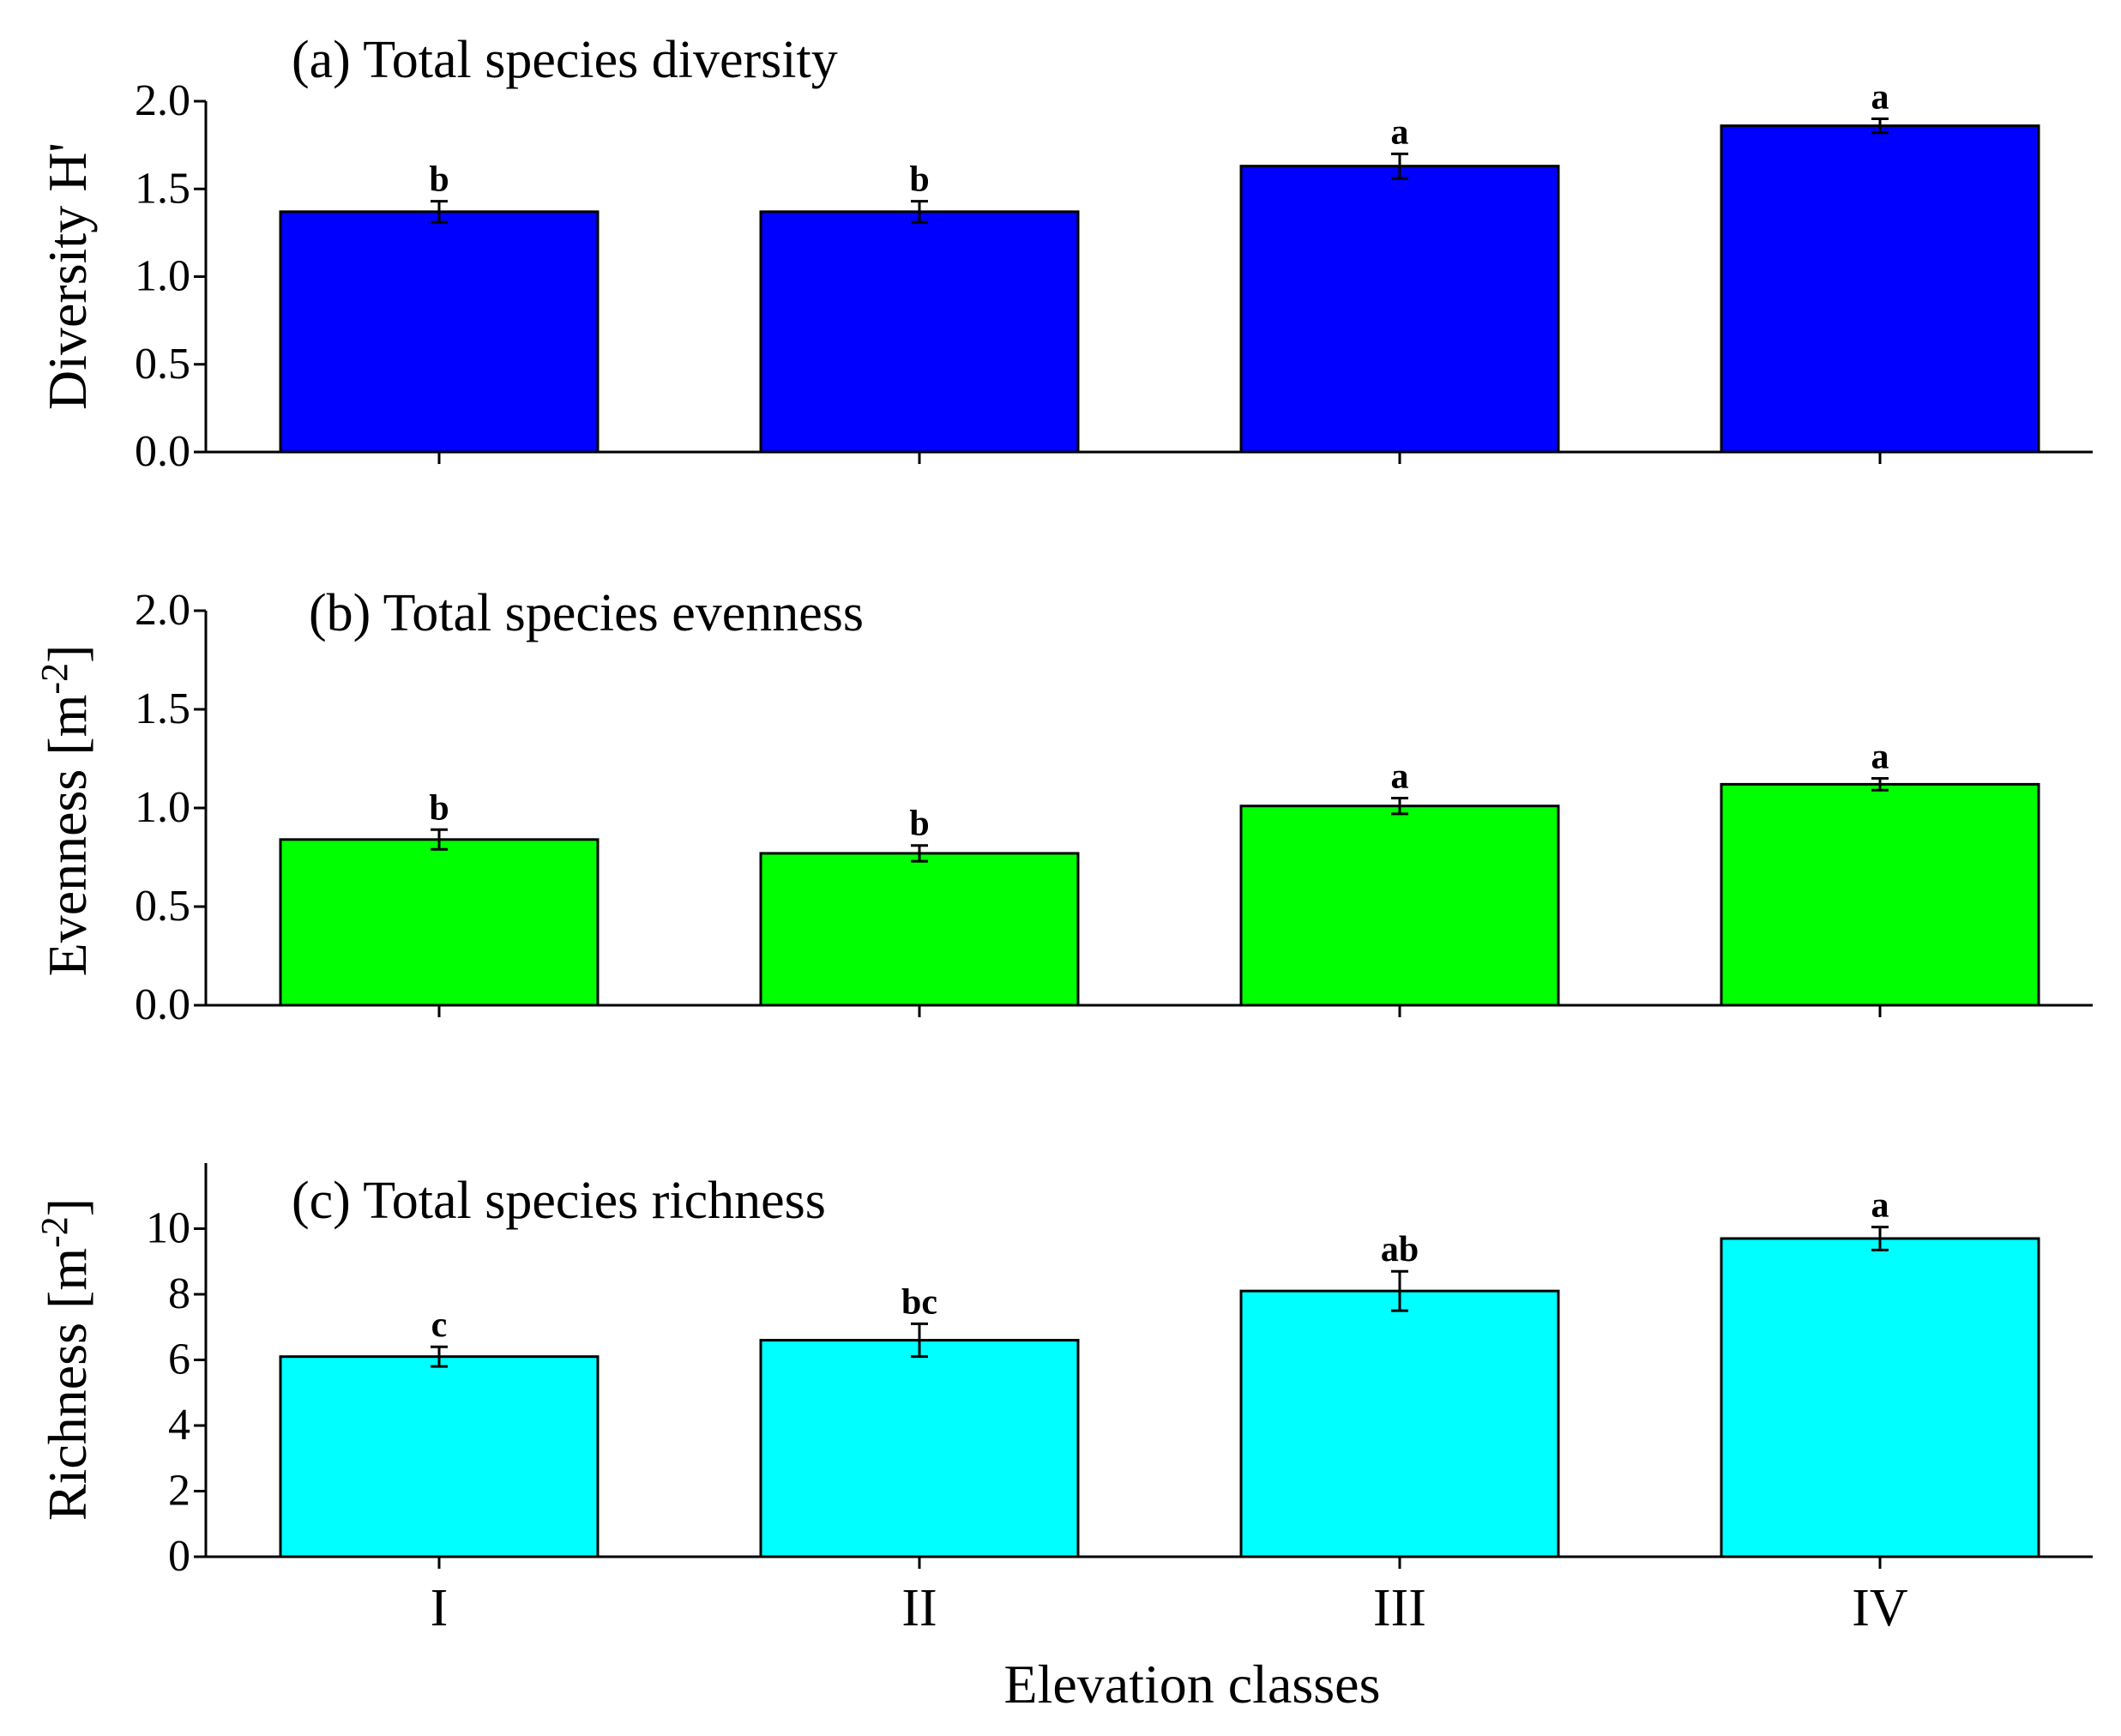  I want to click on y-tick-label: 0, so click(179, 1556).